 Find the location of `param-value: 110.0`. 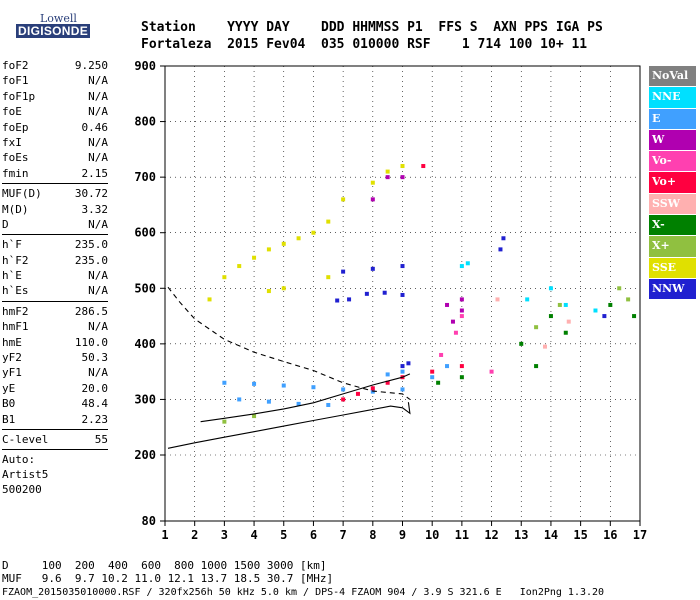

param-value: 110.0 is located at coordinates (91, 342).